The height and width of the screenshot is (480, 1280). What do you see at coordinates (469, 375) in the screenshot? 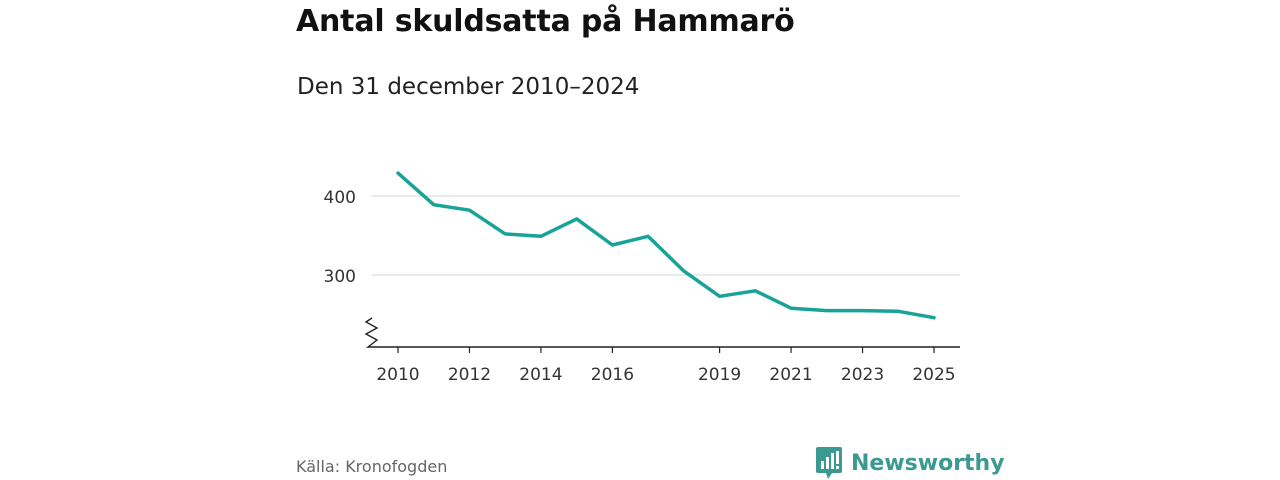
I see `x-tick-label: 2012` at bounding box center [469, 375].